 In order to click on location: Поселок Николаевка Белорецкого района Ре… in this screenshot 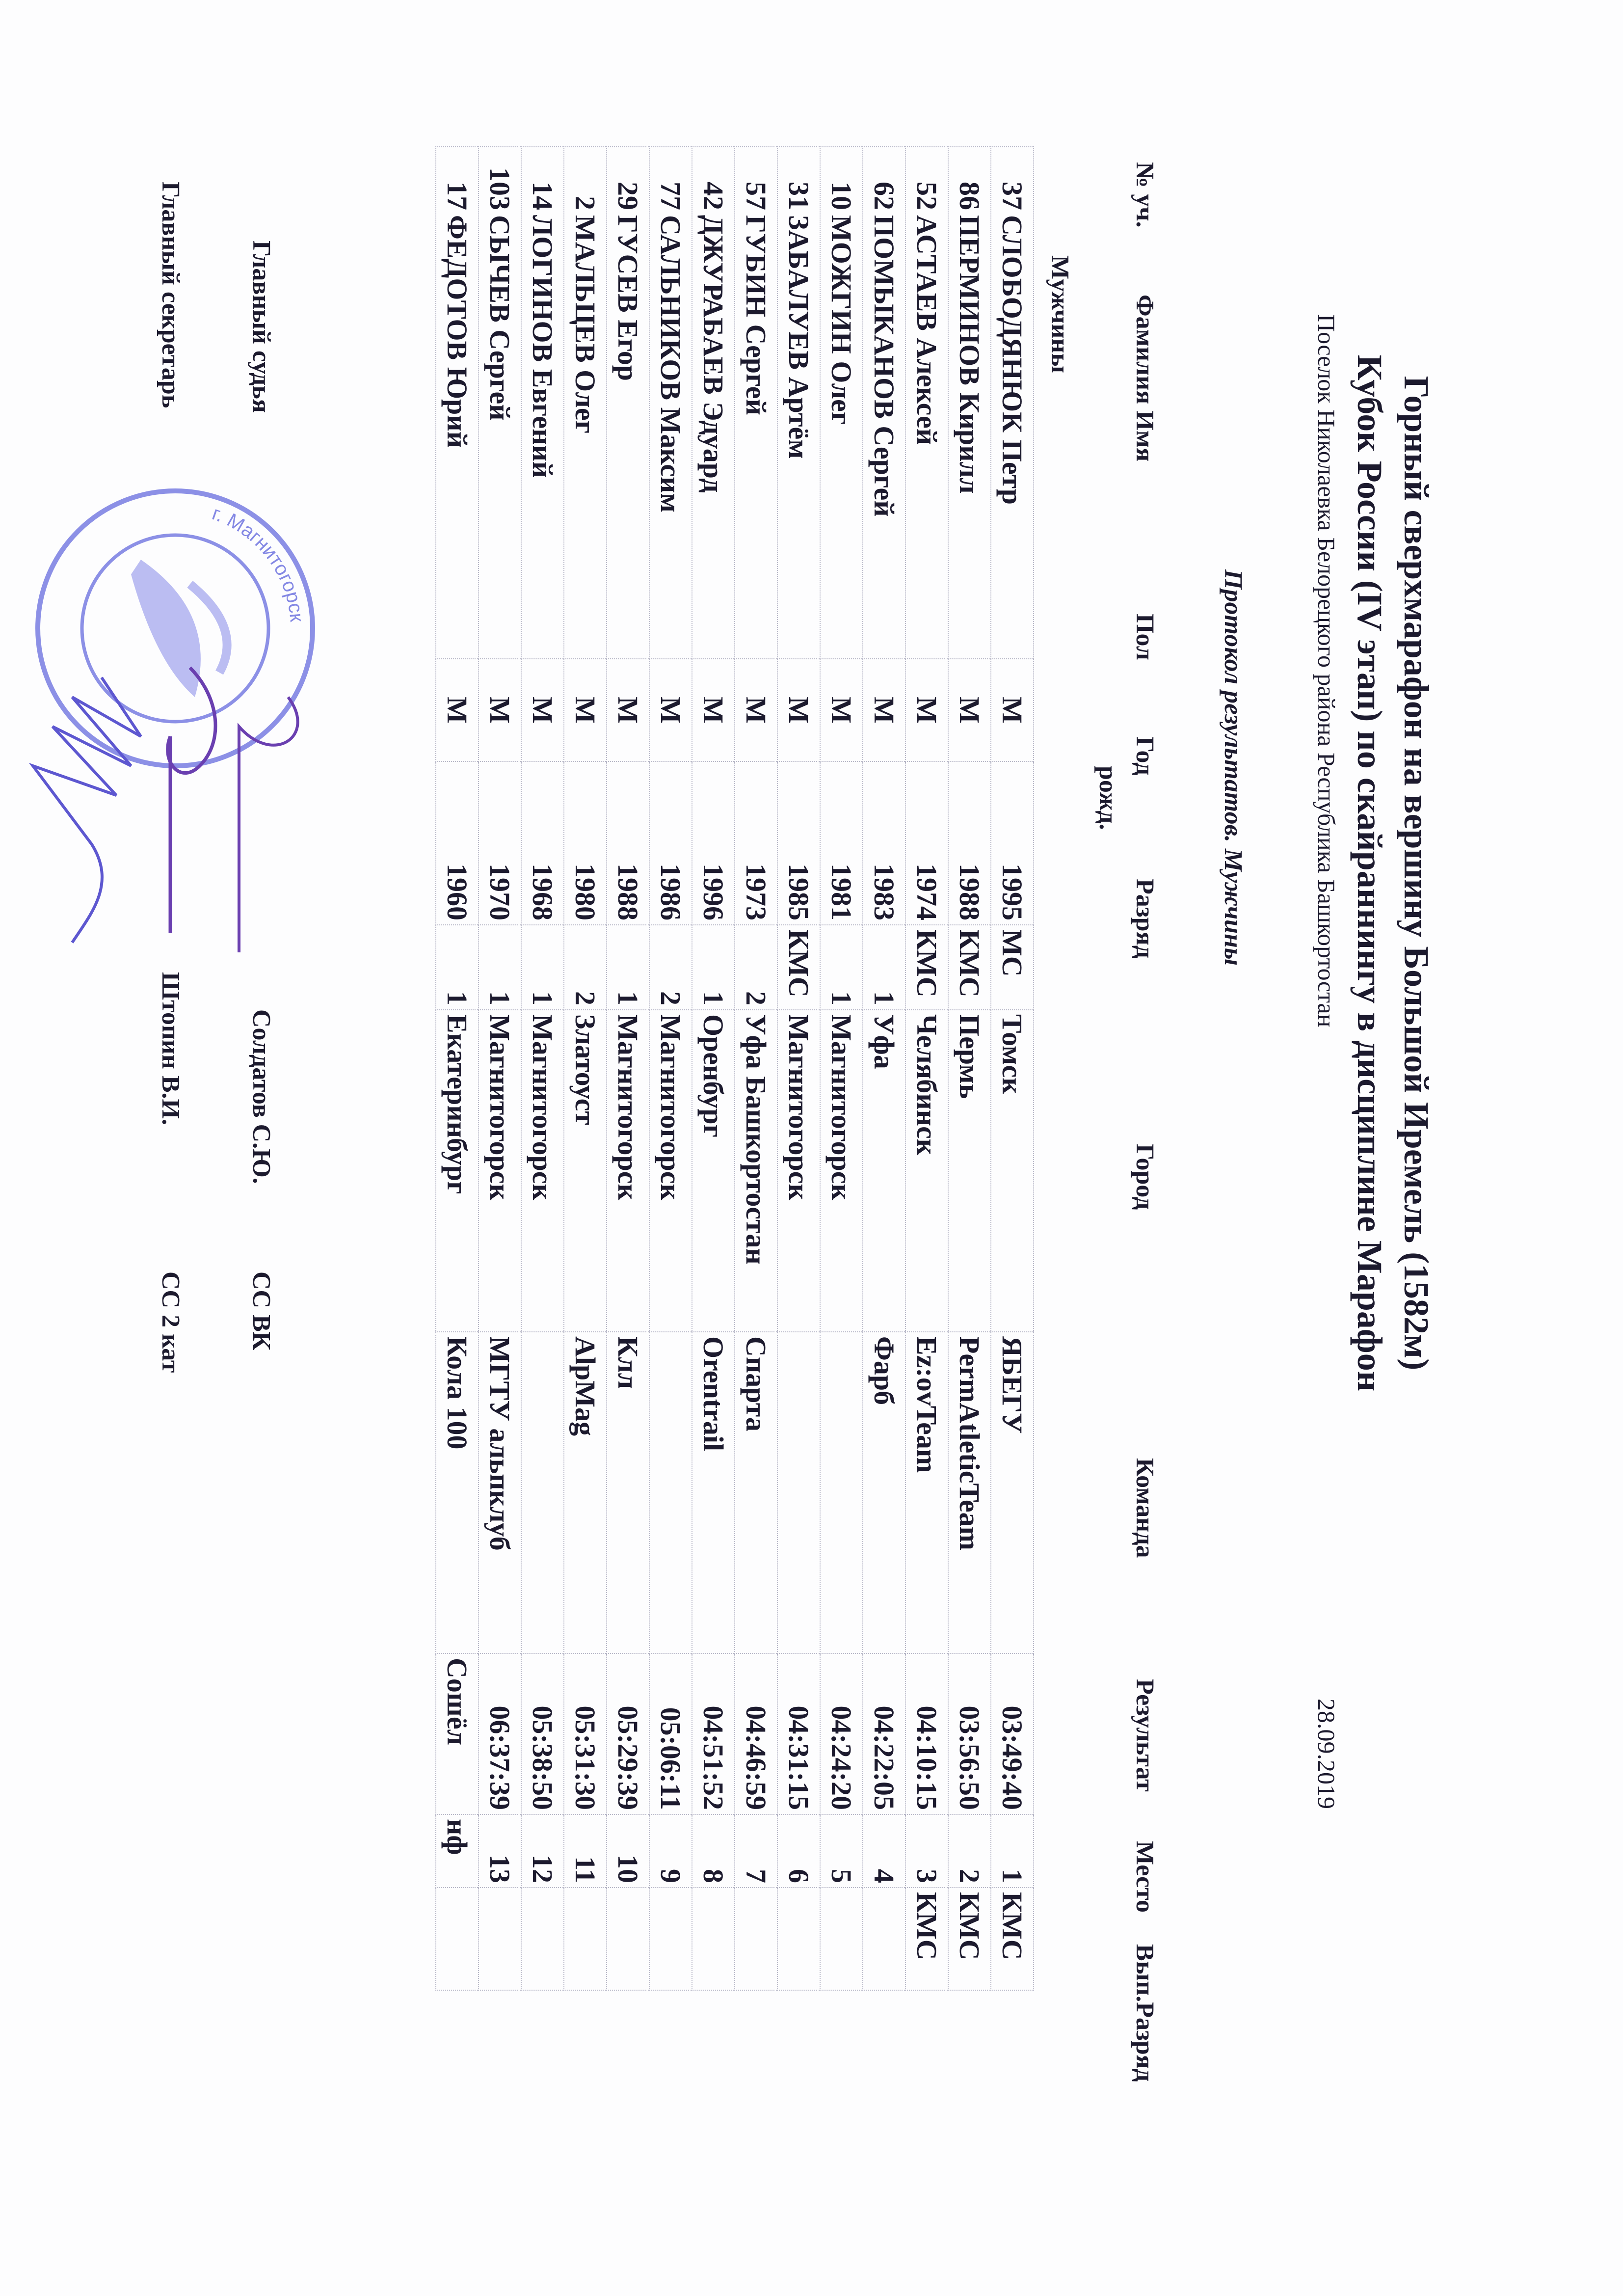, I will do `click(1326, 670)`.